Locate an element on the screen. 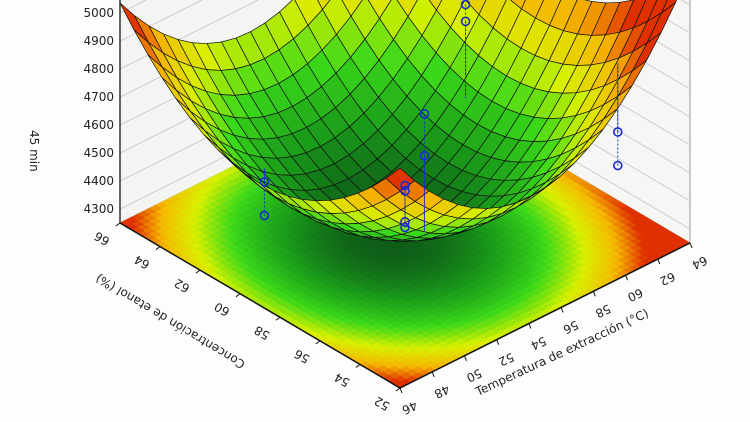  x-tick-label: 54 is located at coordinates (539, 343).